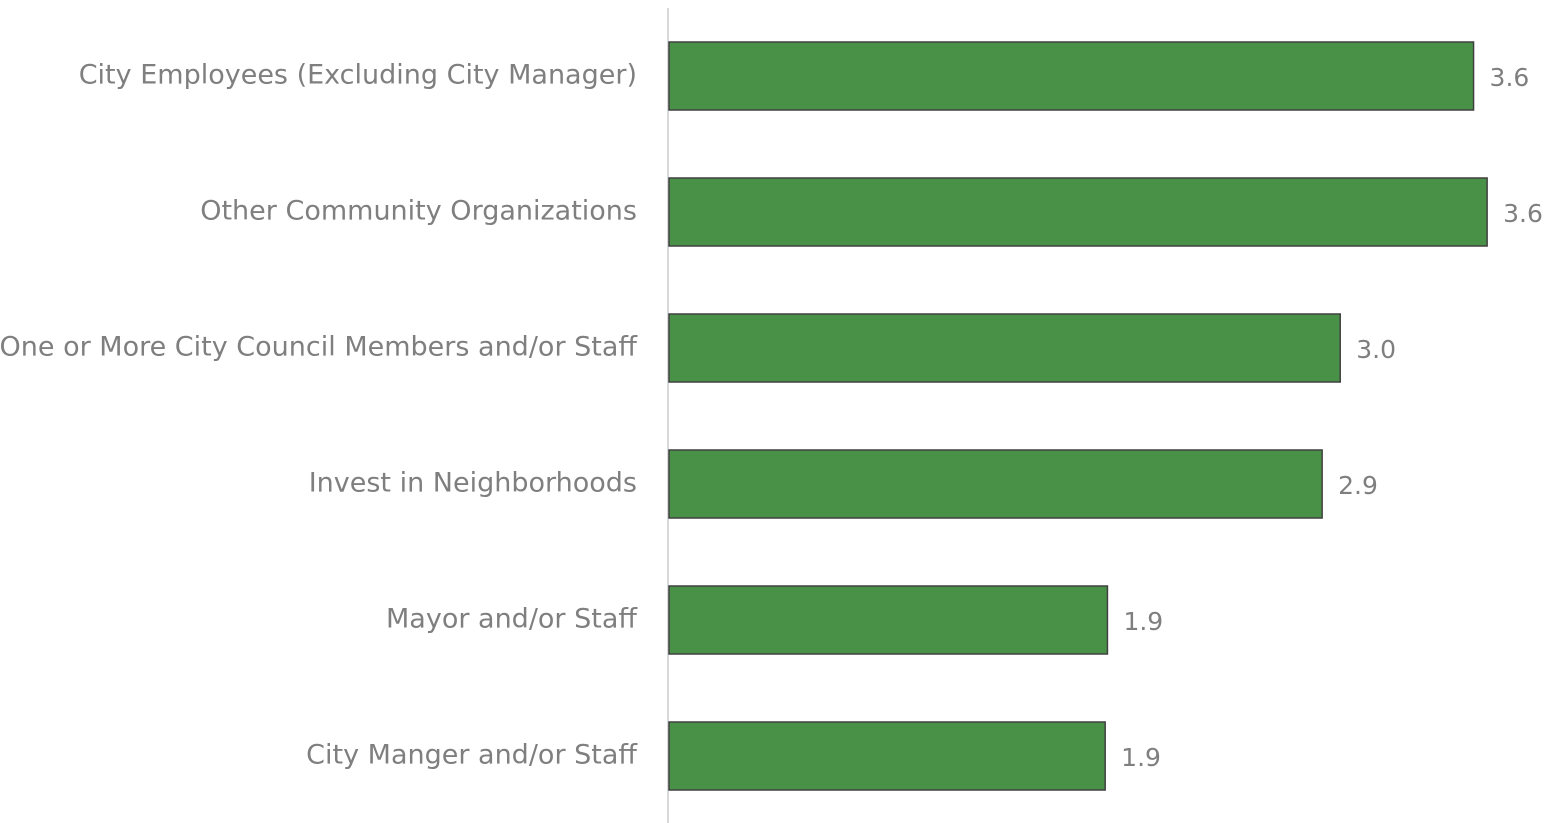 This screenshot has width=1555, height=823. Describe the element at coordinates (358, 75) in the screenshot. I see `category-label: City Employees (Excluding City Manager)` at that location.